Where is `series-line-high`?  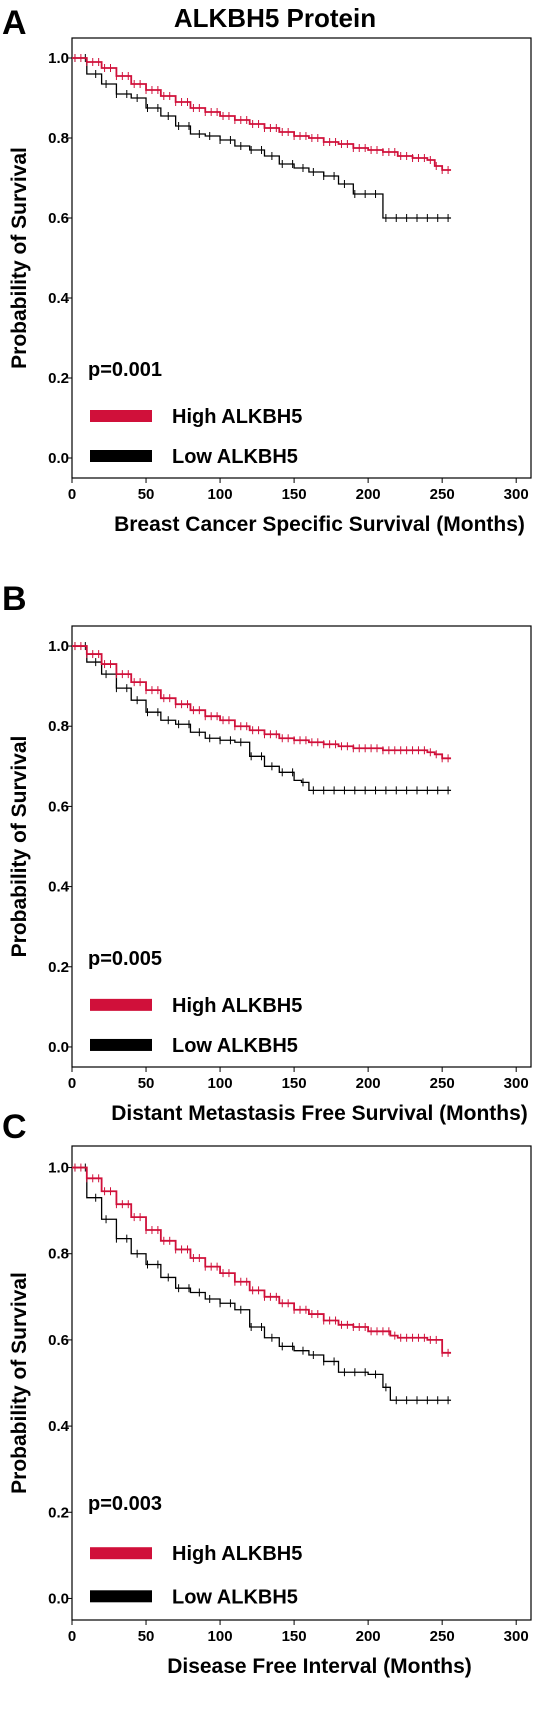 series-line-high is located at coordinates (262, 702).